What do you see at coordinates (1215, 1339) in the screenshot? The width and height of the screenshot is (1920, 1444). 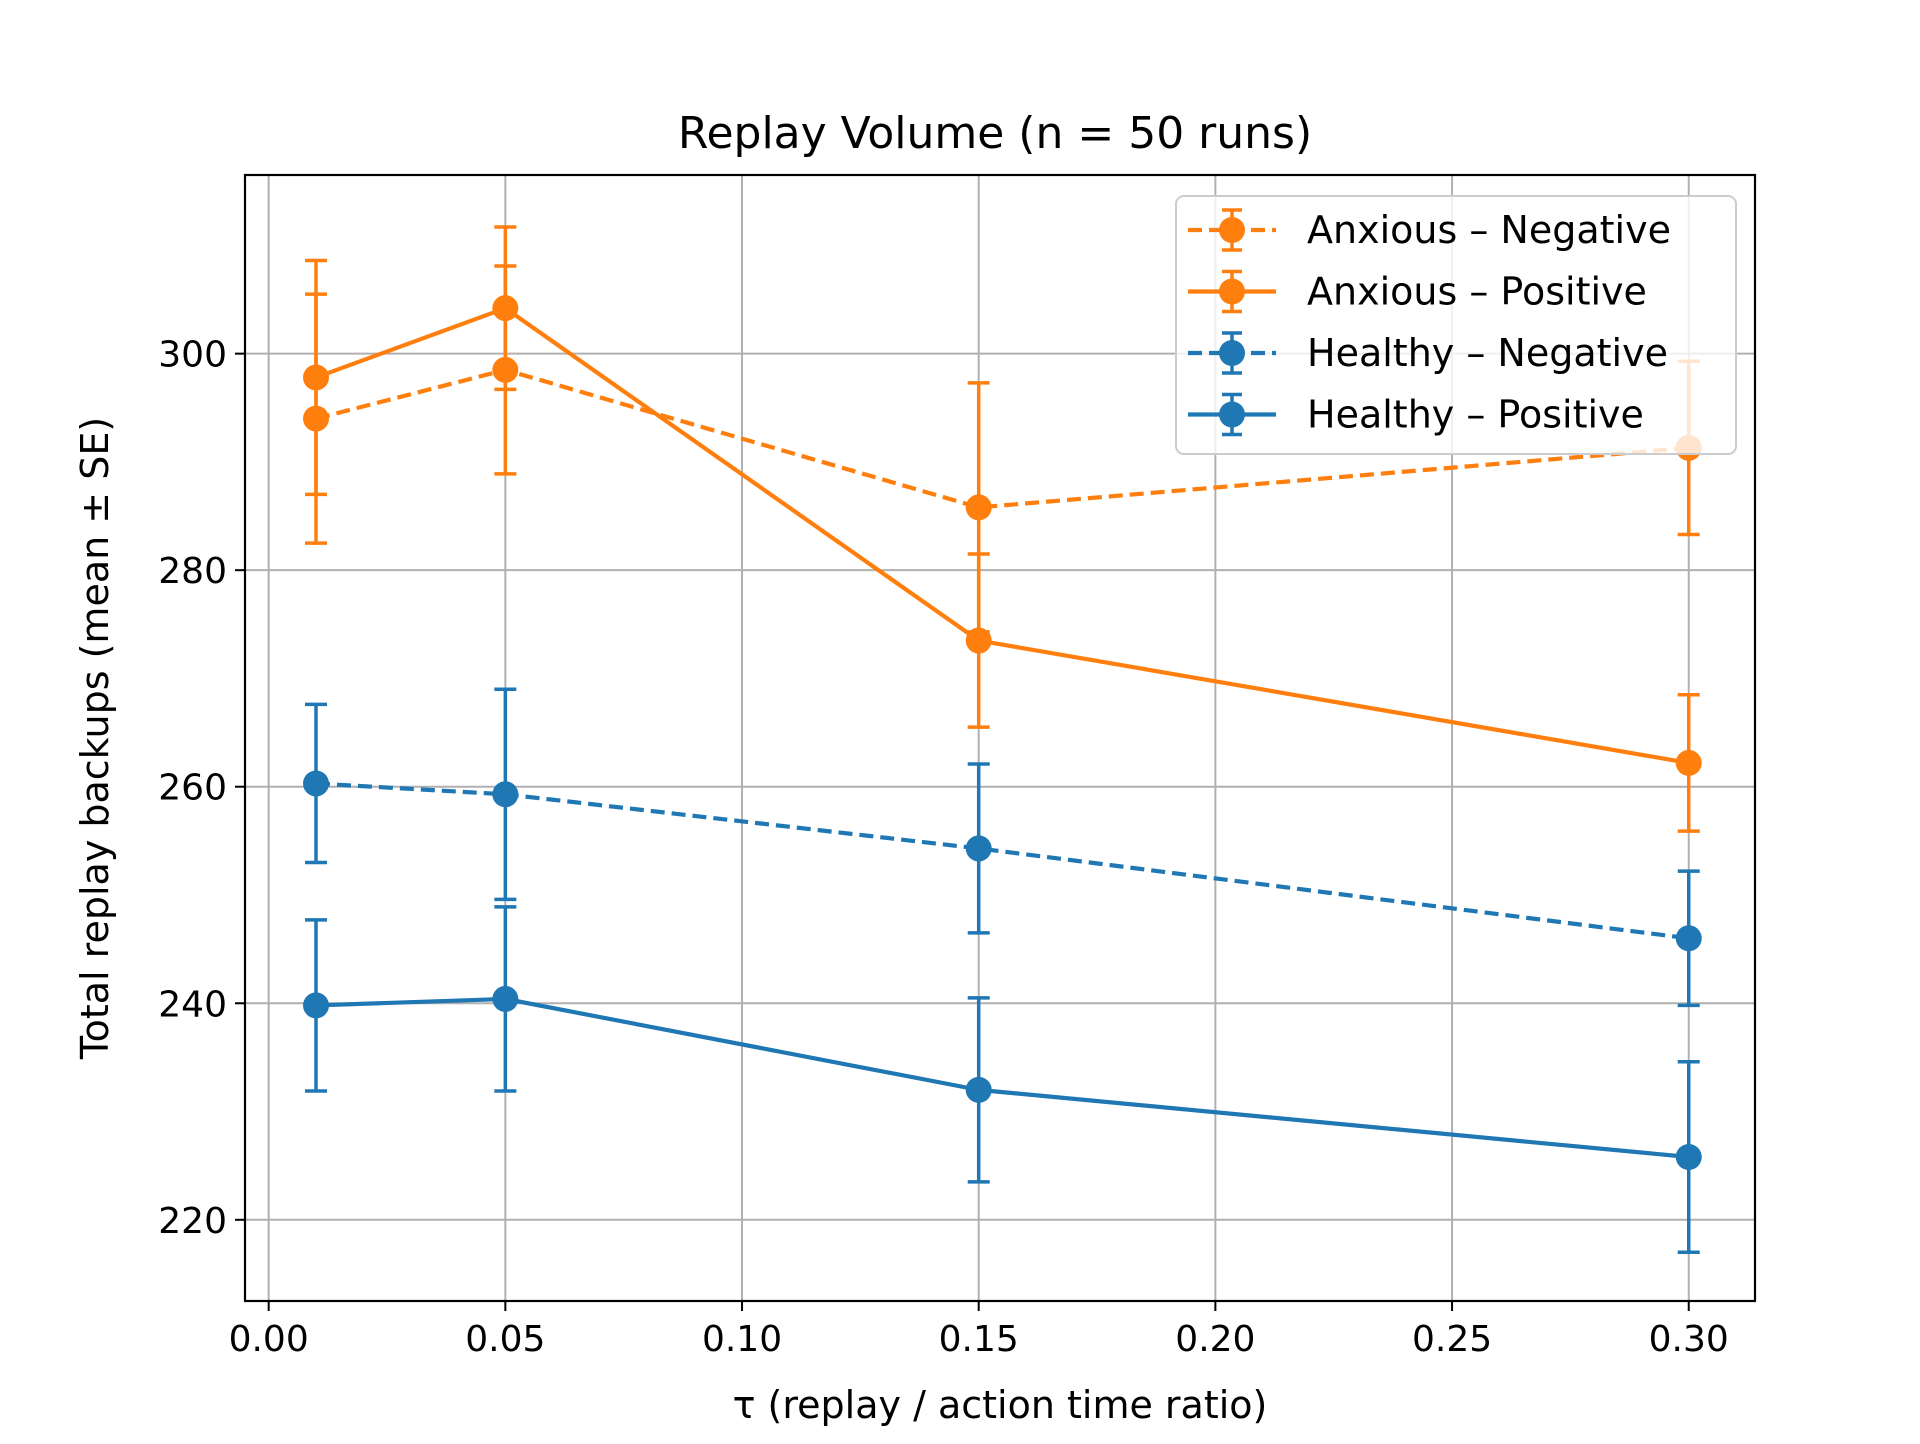 I see `x-tick-label: 0.20` at bounding box center [1215, 1339].